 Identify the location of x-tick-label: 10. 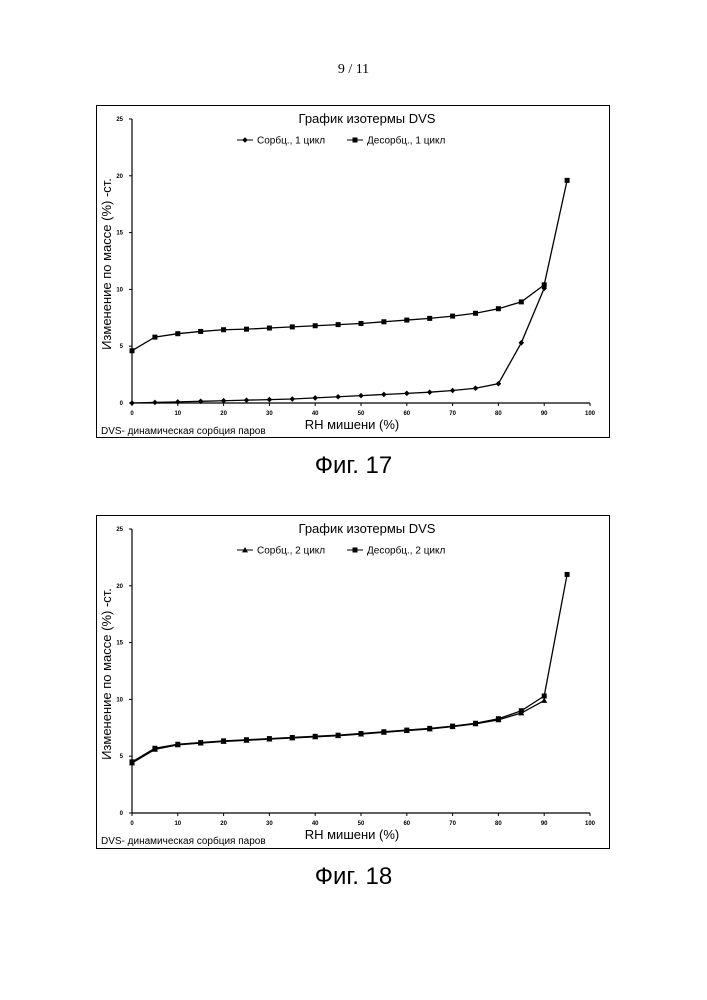
(177, 414).